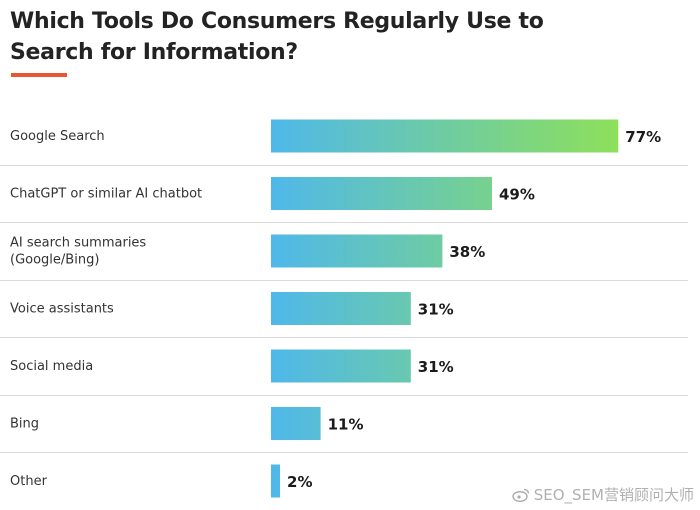 The height and width of the screenshot is (510, 700). I want to click on category-label: ChatGPT or similar AI chatbot, so click(106, 194).